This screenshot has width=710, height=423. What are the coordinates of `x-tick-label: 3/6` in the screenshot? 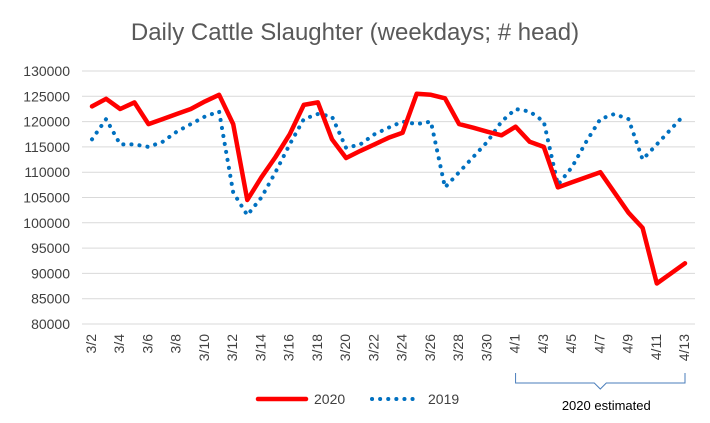 It's located at (147, 344).